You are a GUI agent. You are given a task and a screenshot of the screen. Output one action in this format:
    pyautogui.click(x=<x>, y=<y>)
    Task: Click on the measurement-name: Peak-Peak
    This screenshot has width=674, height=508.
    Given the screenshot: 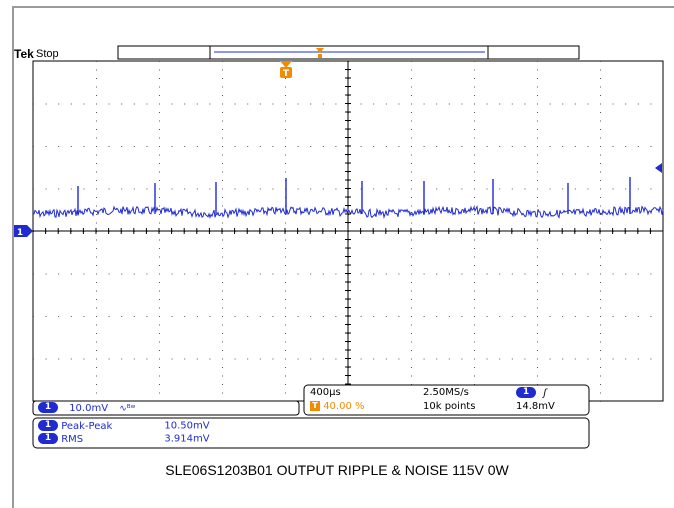 What is the action you would take?
    pyautogui.click(x=87, y=426)
    